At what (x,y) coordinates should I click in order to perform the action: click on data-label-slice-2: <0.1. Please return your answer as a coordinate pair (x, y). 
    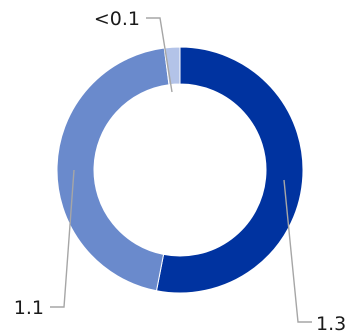
    Looking at the image, I should click on (117, 19).